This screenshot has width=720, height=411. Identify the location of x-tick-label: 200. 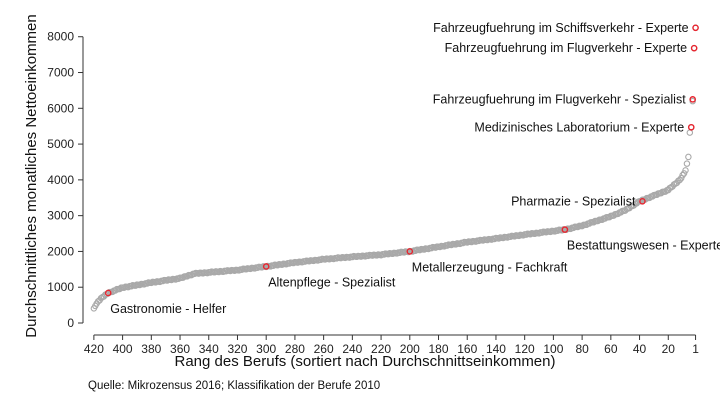
(410, 349).